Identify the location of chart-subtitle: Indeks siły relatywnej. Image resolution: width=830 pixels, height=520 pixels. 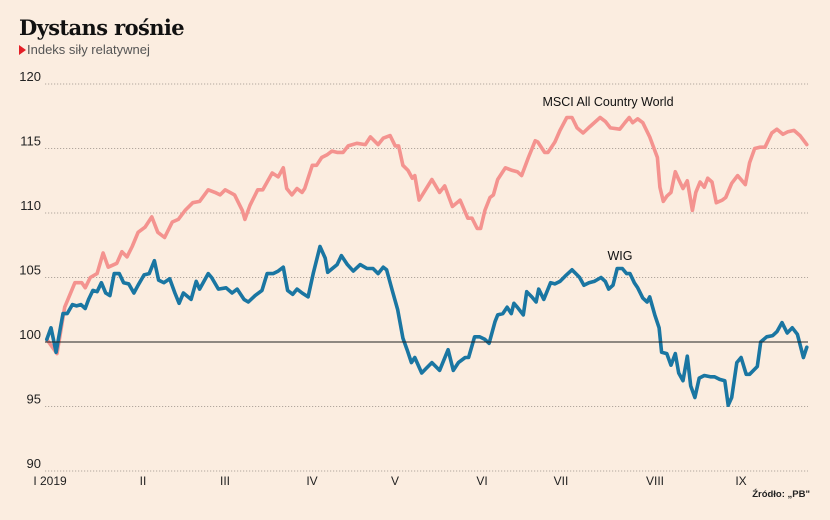
(84, 49).